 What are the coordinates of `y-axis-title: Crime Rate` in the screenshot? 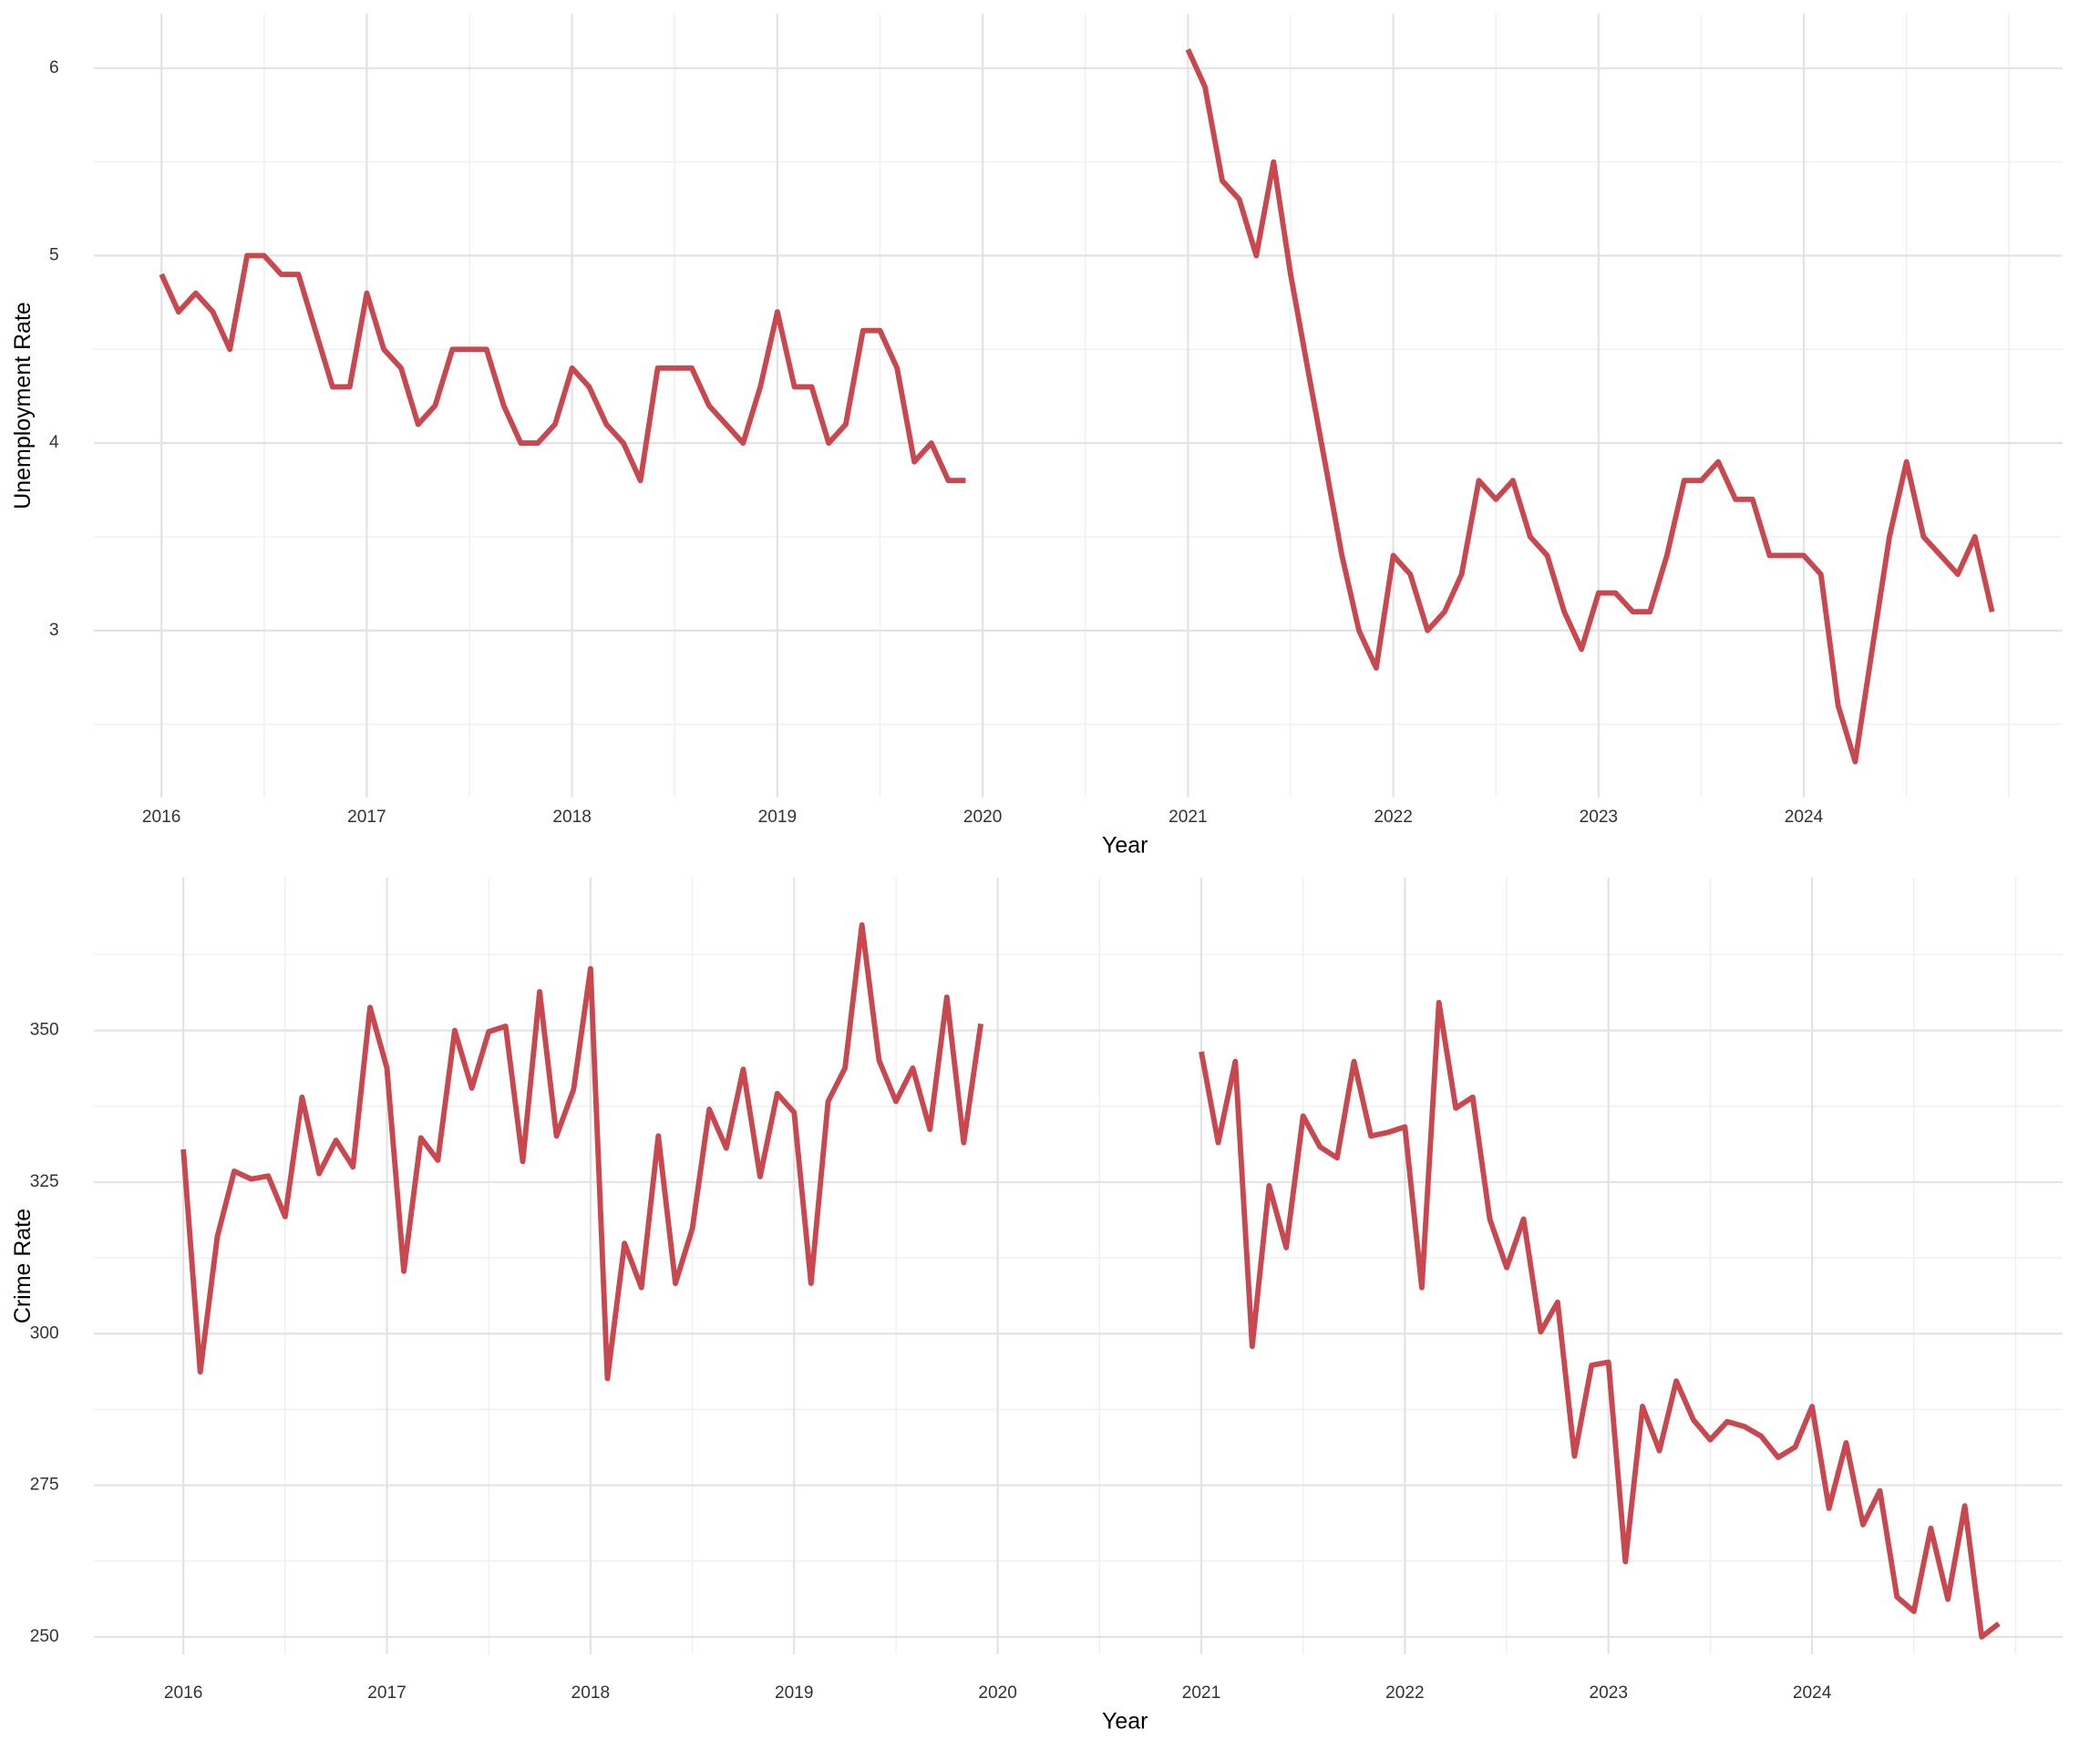 It's located at (23, 1266).